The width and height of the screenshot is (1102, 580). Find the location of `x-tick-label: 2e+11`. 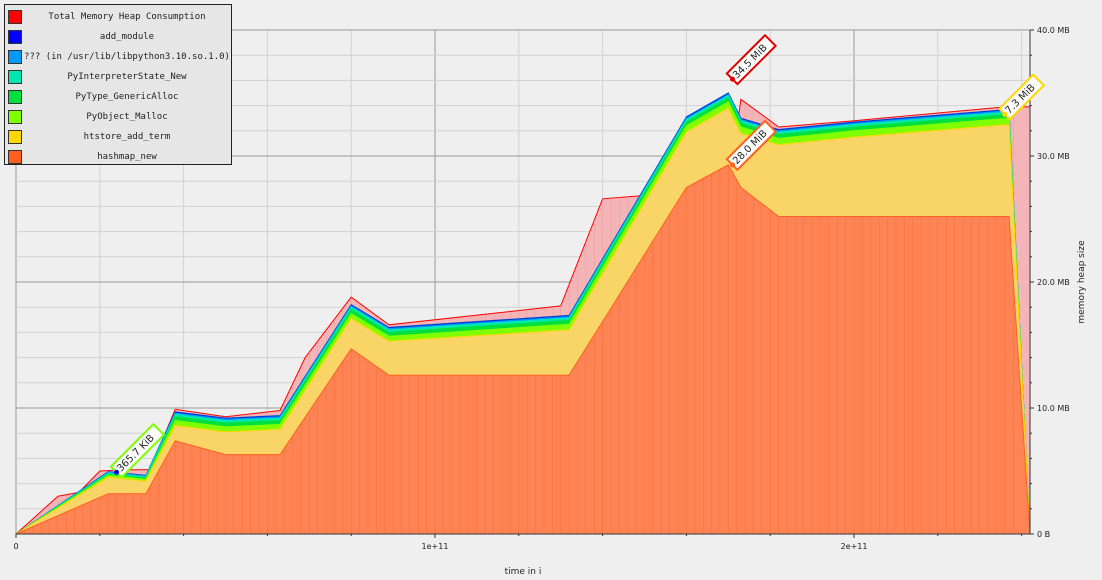

x-tick-label: 2e+11 is located at coordinates (854, 546).